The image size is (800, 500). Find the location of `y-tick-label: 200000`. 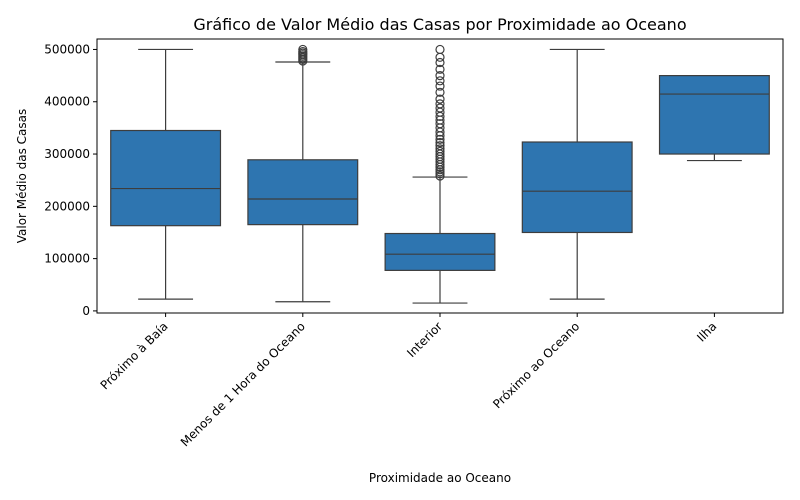

y-tick-label: 200000 is located at coordinates (67, 206).